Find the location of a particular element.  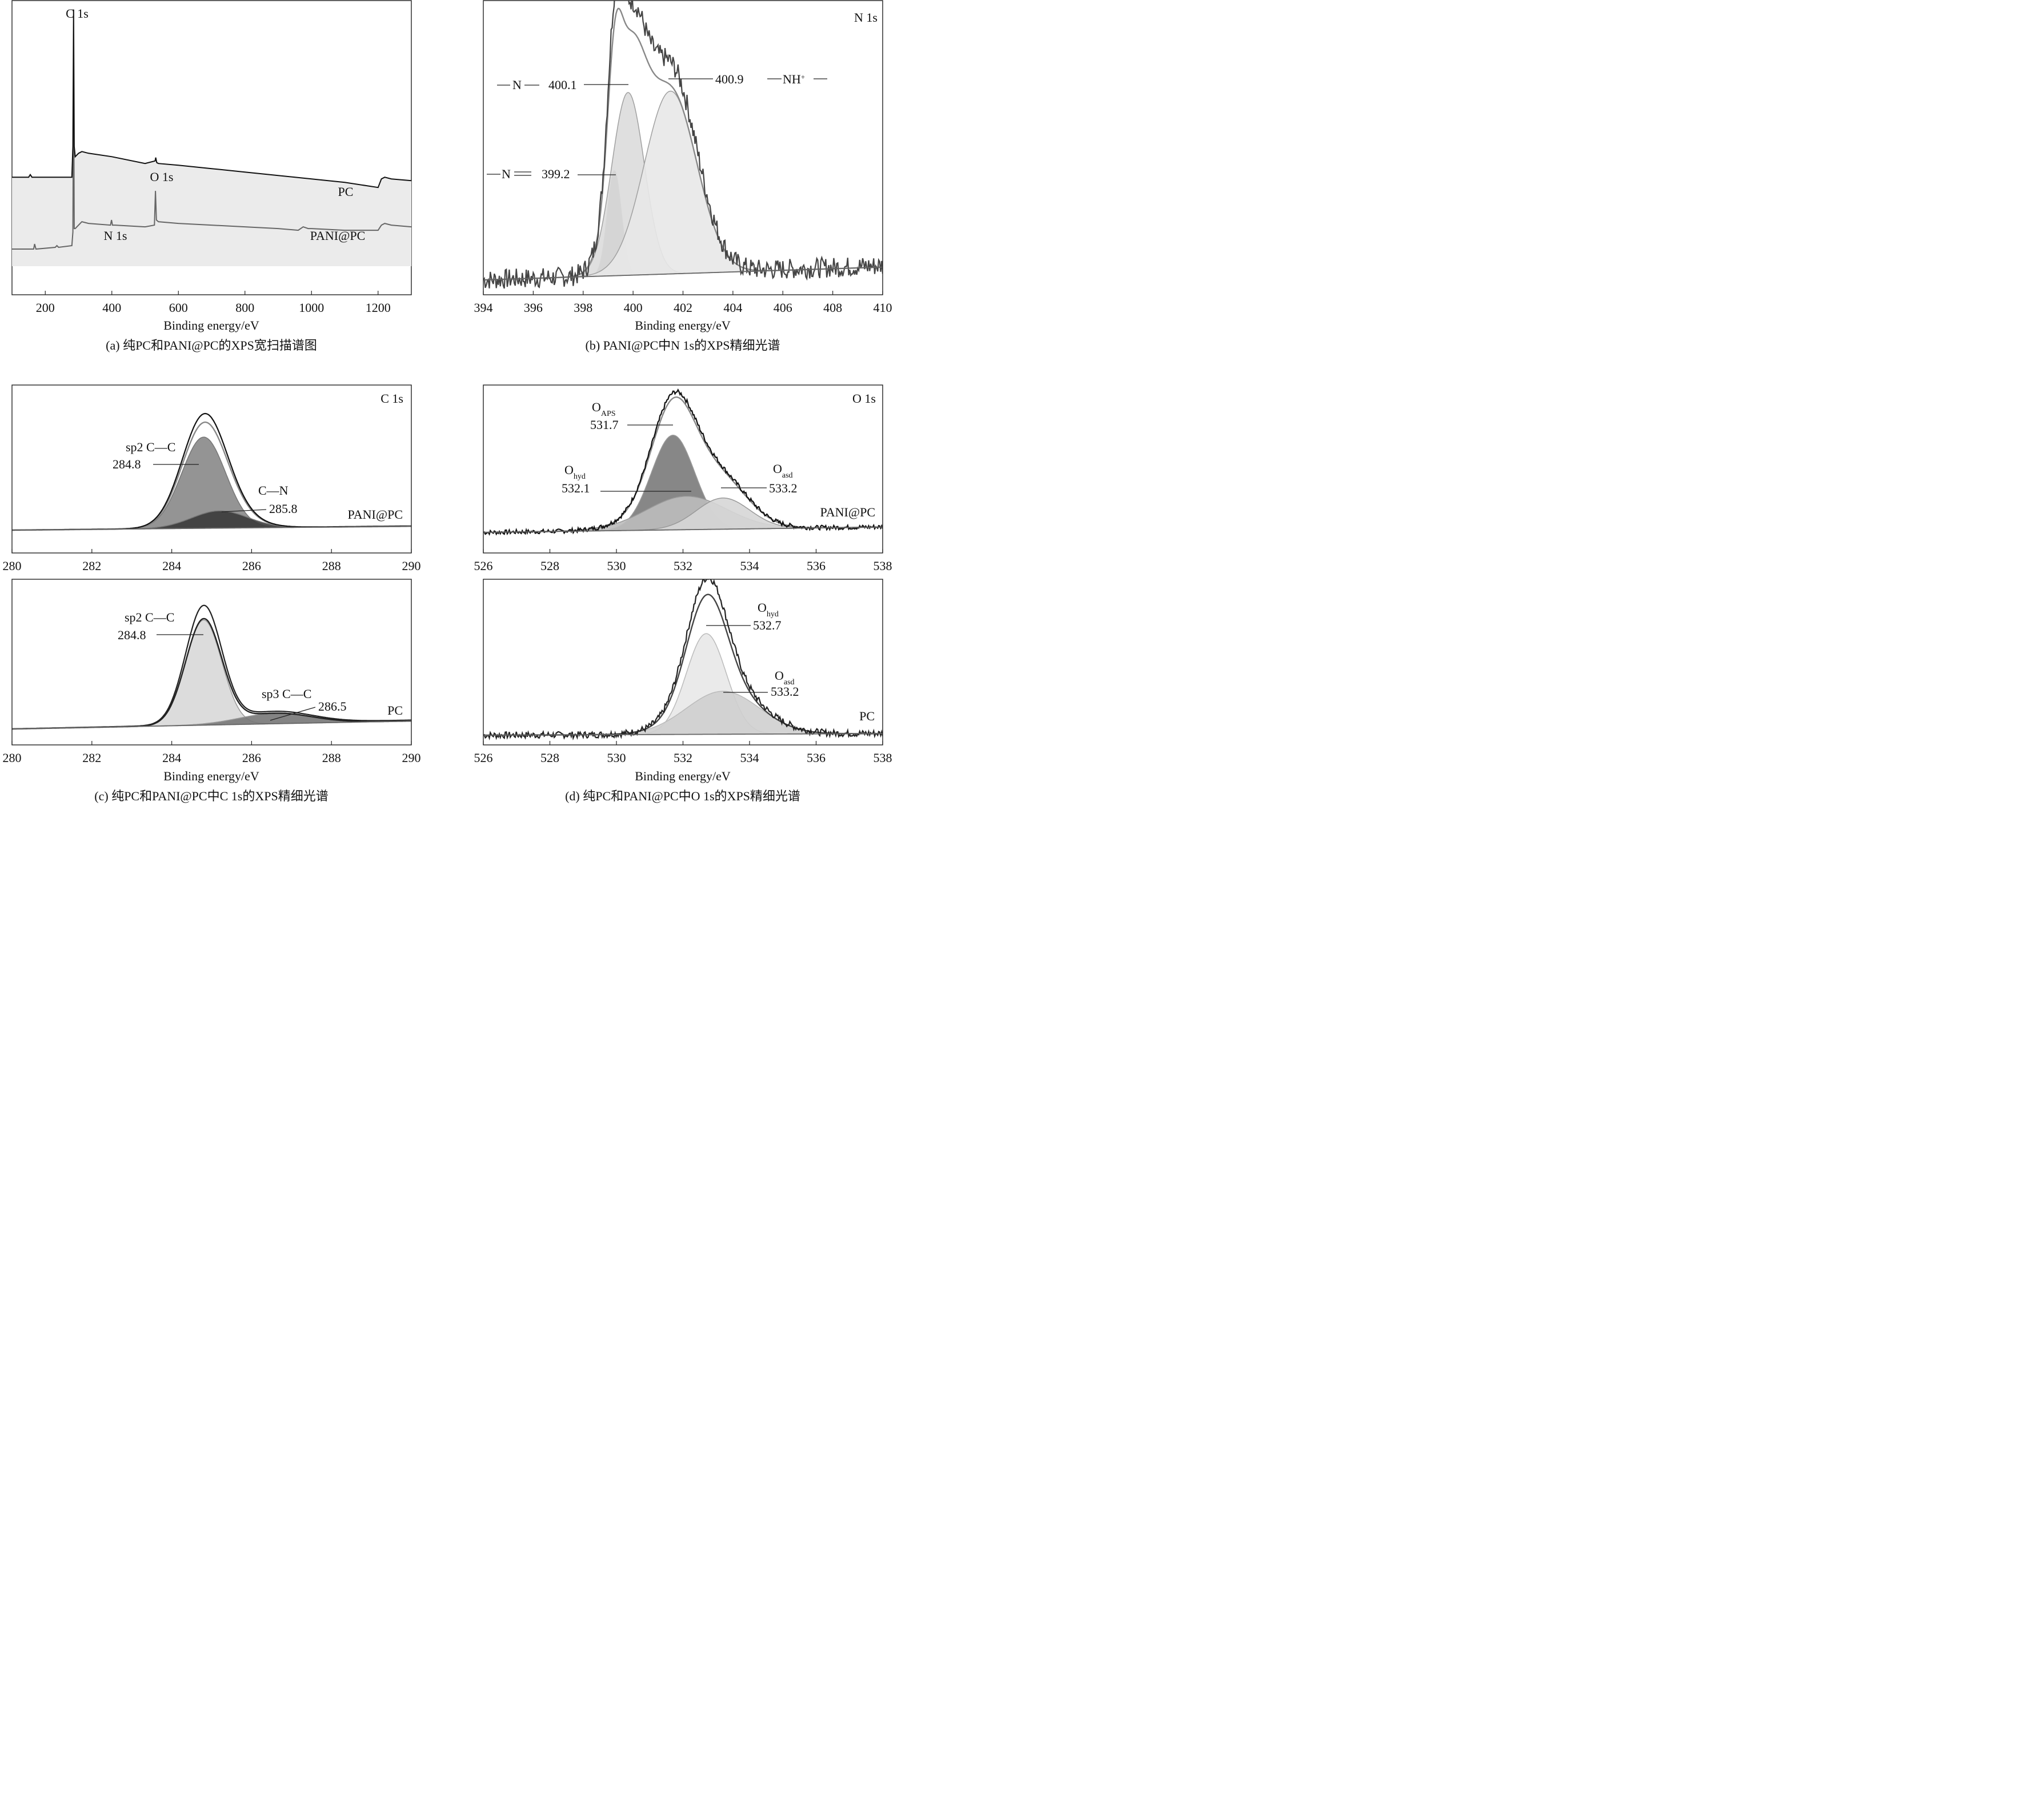

panel-b-title: N 1s is located at coordinates (866, 17).